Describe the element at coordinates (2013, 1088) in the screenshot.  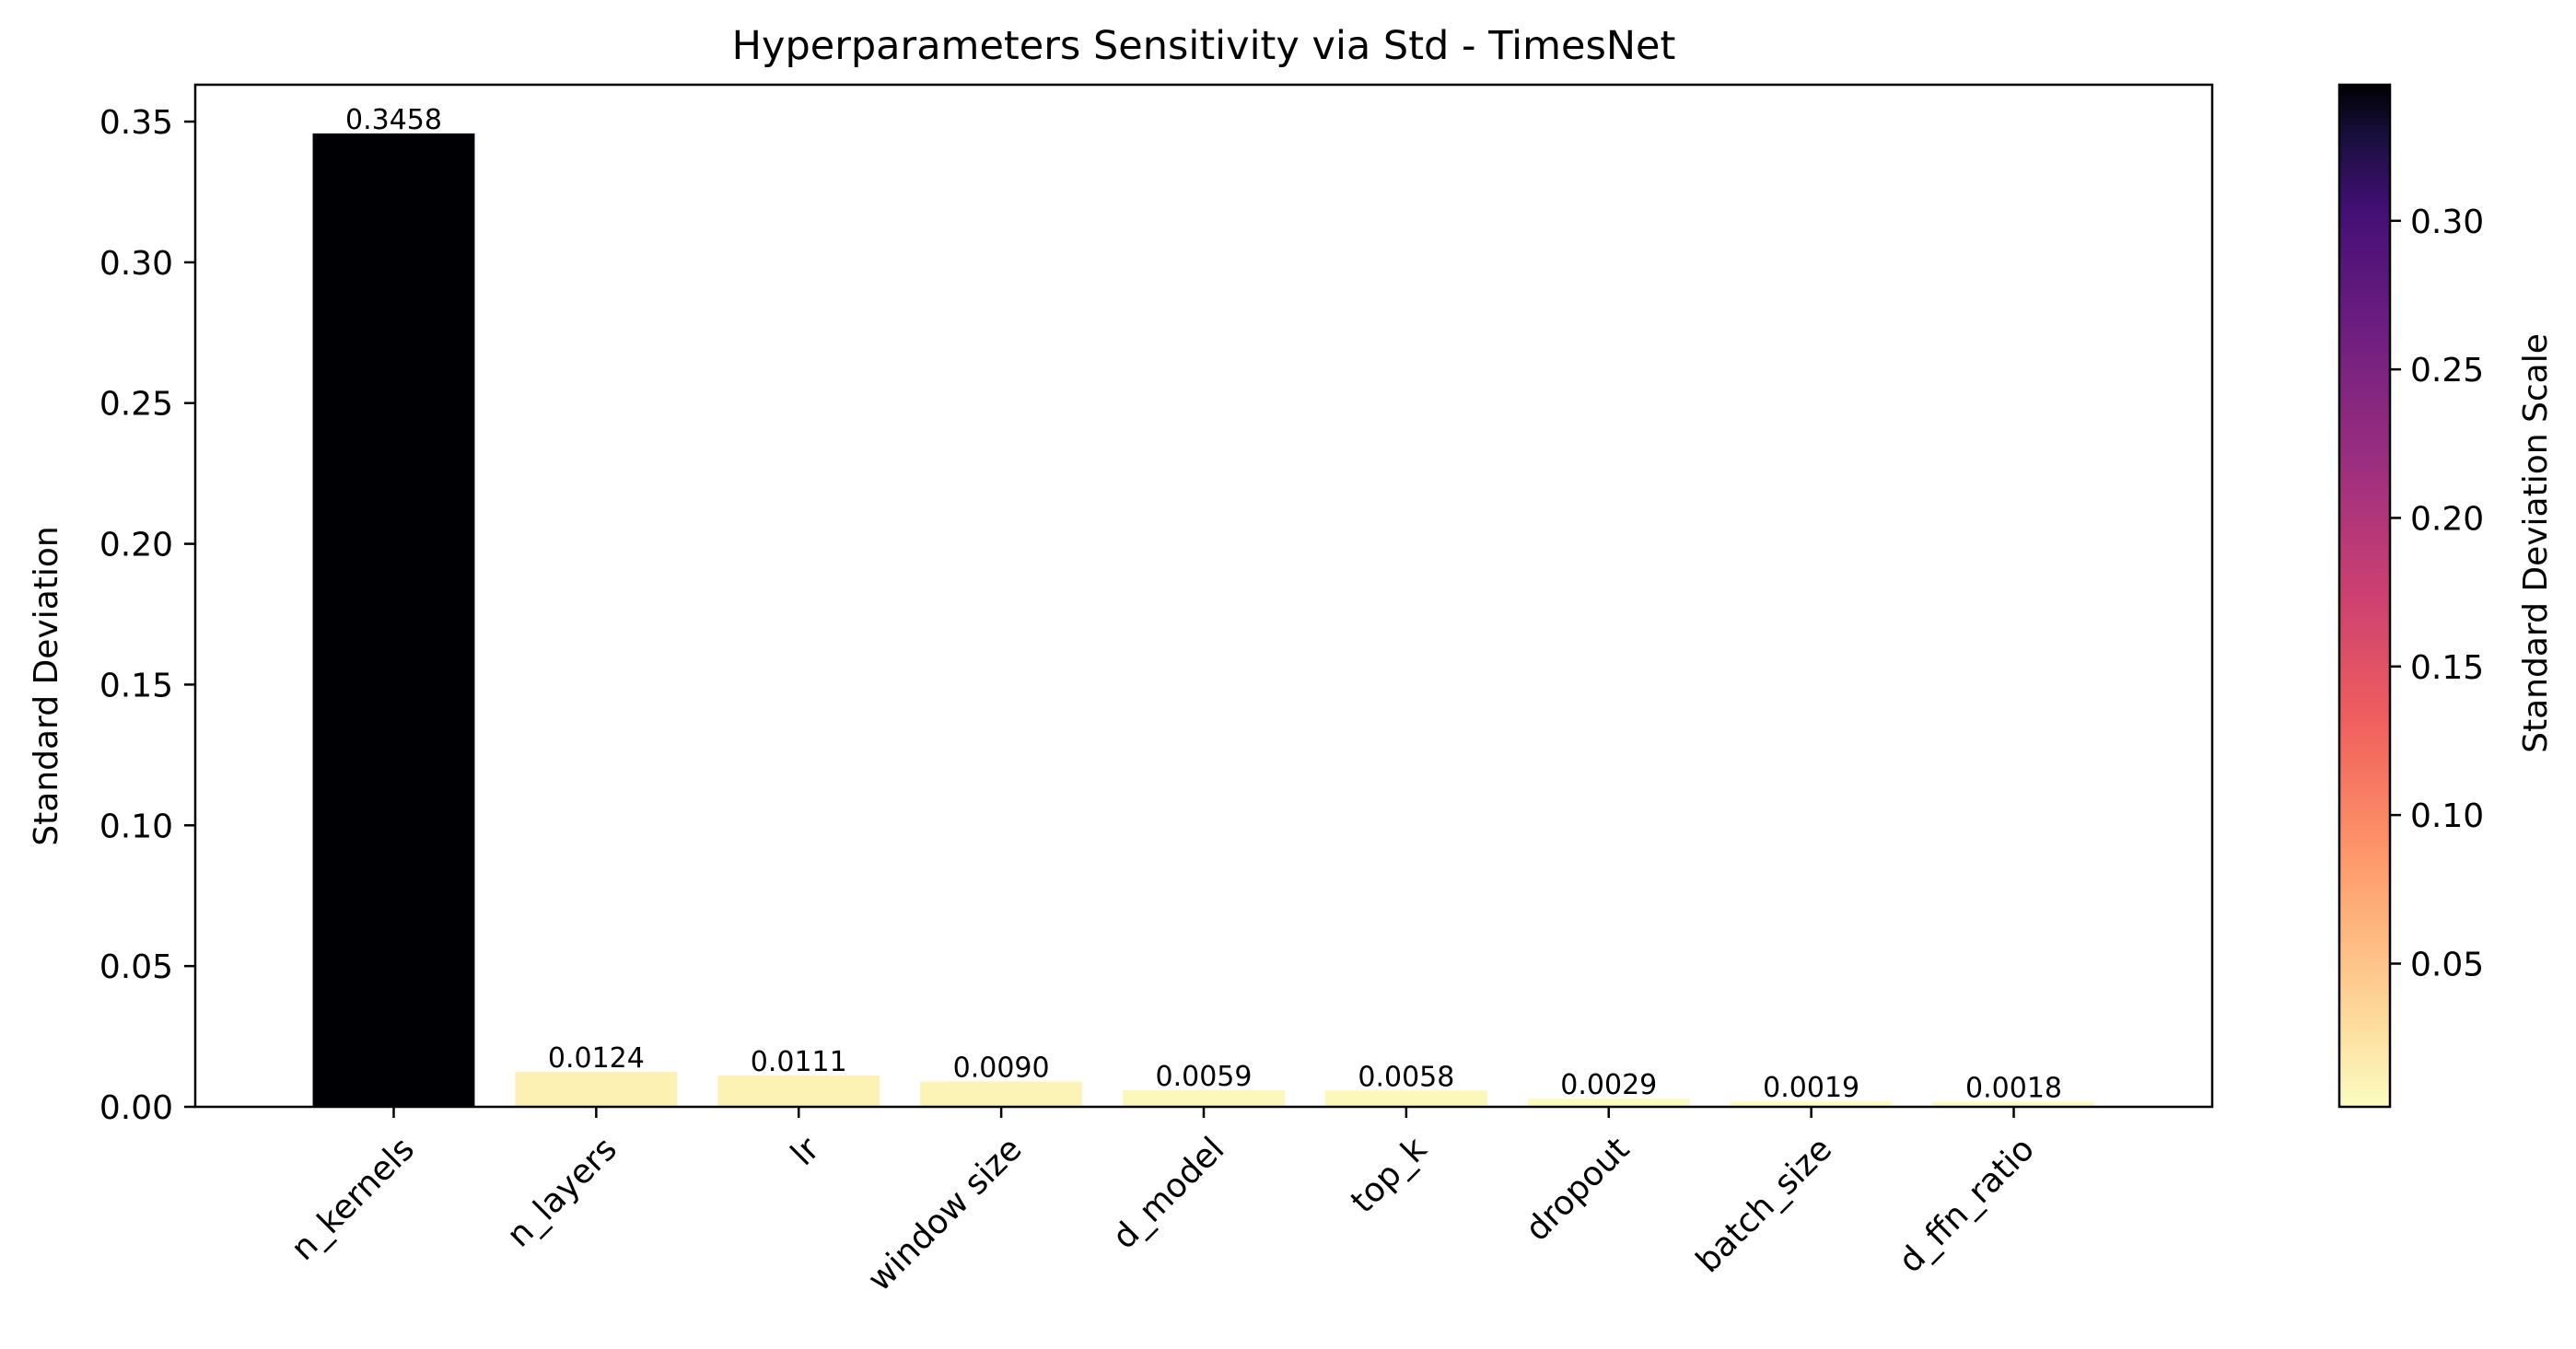
I see `bar-value-label: 0.0018` at that location.